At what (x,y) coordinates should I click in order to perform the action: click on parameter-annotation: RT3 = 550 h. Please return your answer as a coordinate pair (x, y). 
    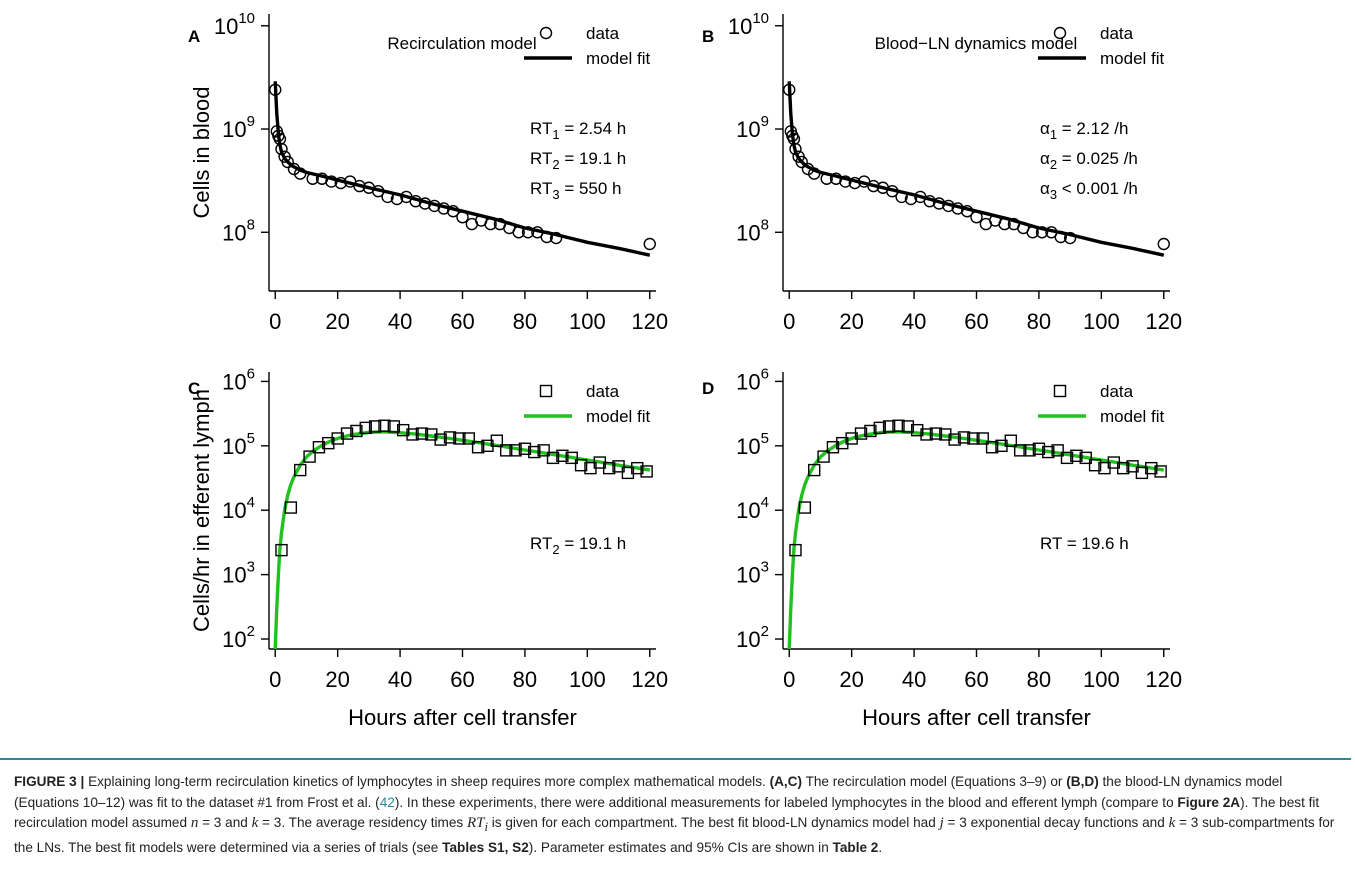
    Looking at the image, I should click on (576, 190).